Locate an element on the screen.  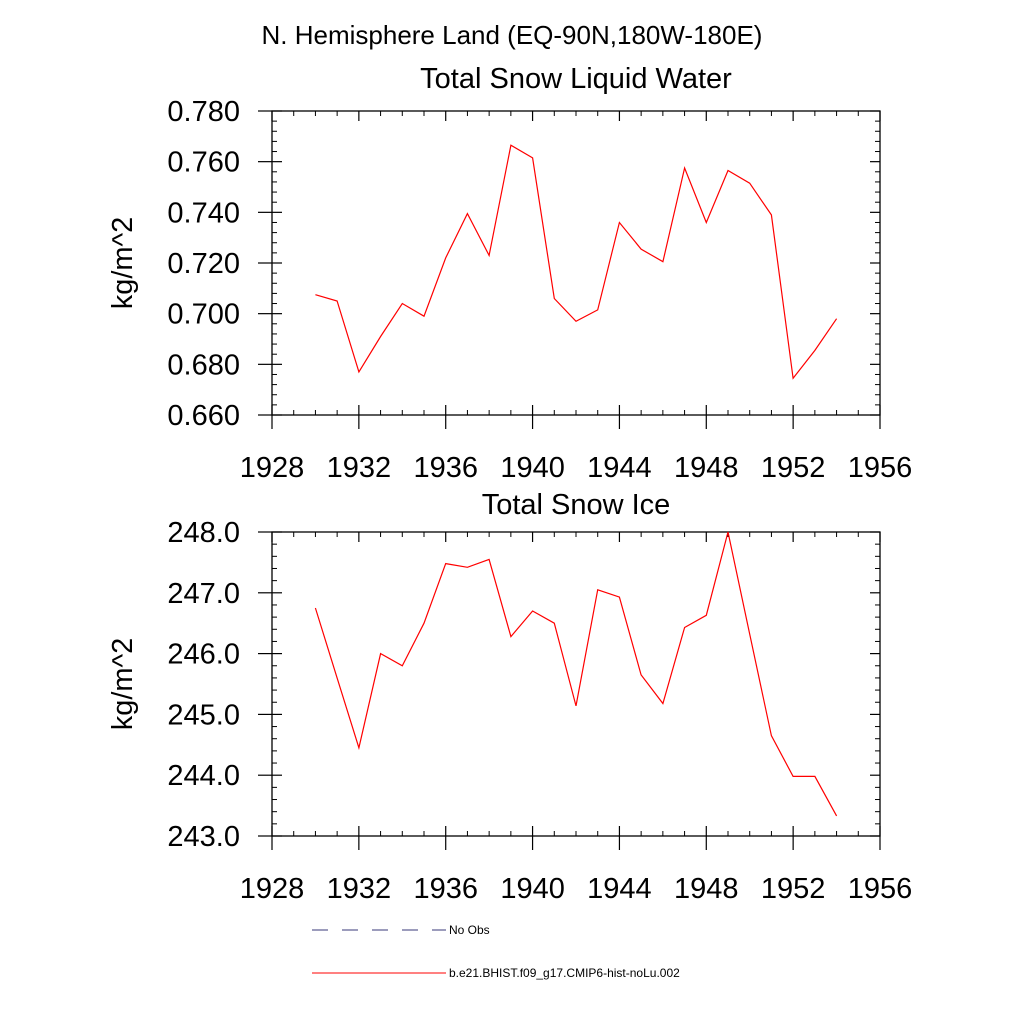
legend-item: No Obs is located at coordinates (401, 930).